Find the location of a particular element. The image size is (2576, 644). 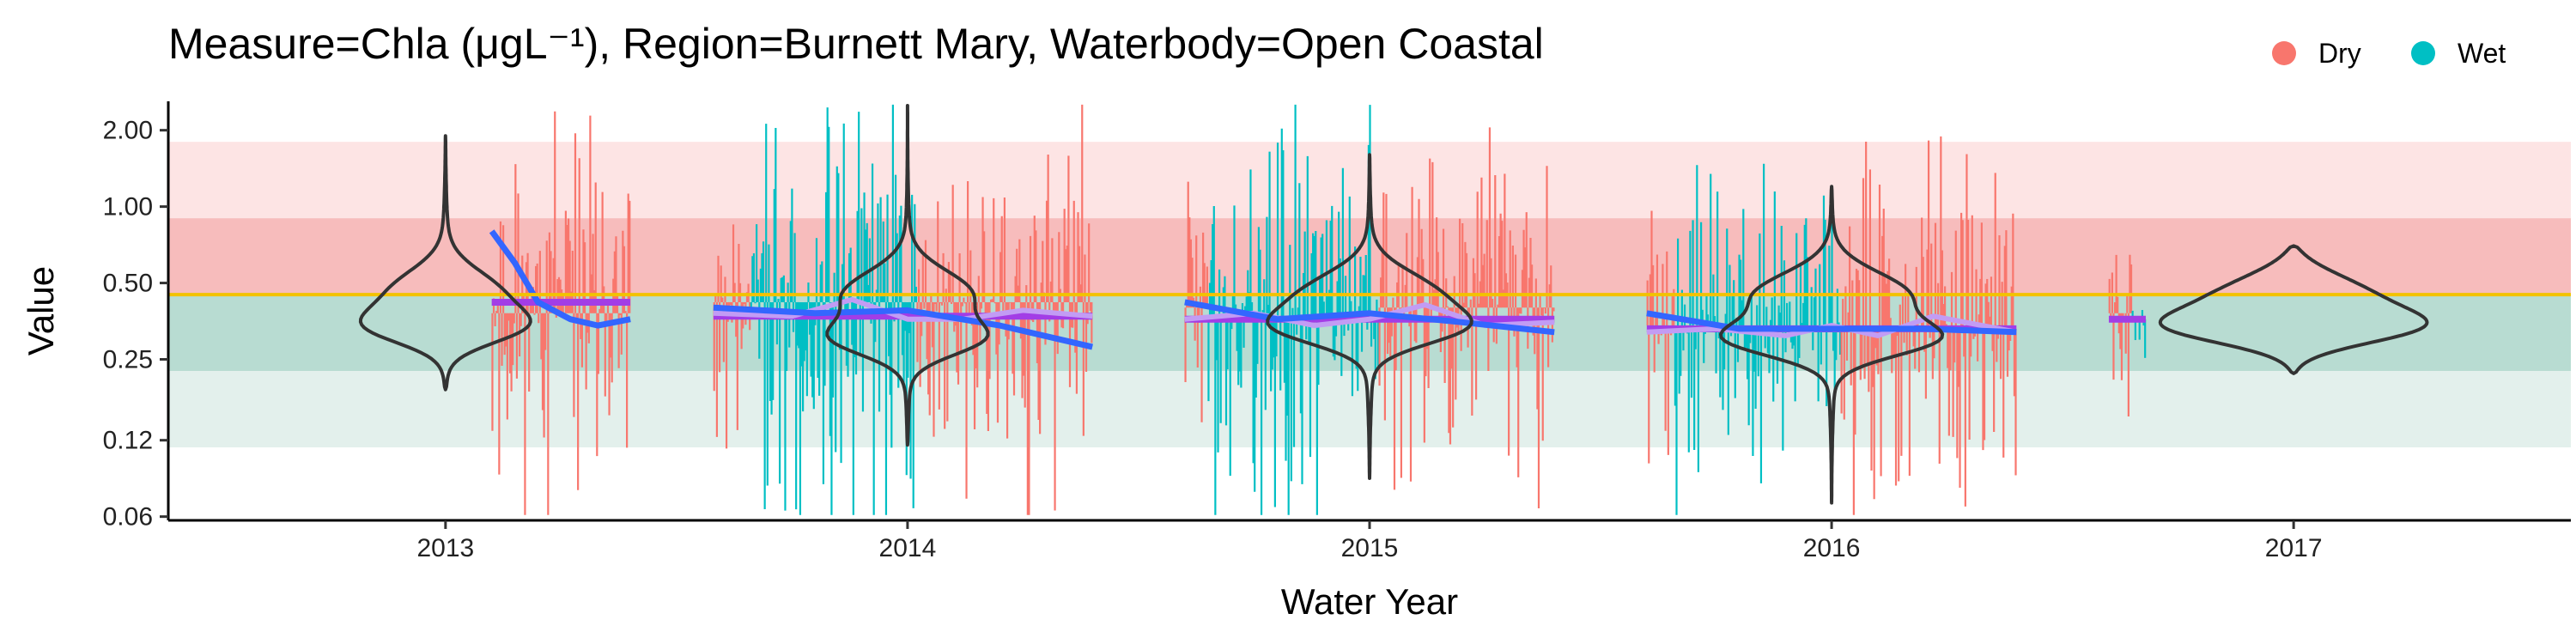

y-tick-label: 0.50 is located at coordinates (128, 284).